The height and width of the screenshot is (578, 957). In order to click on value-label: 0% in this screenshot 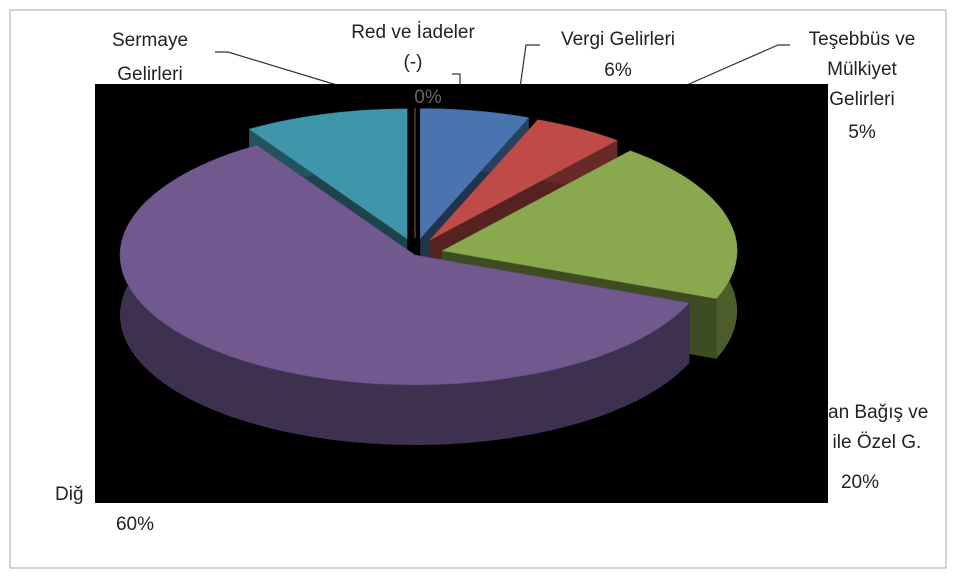, I will do `click(428, 97)`.